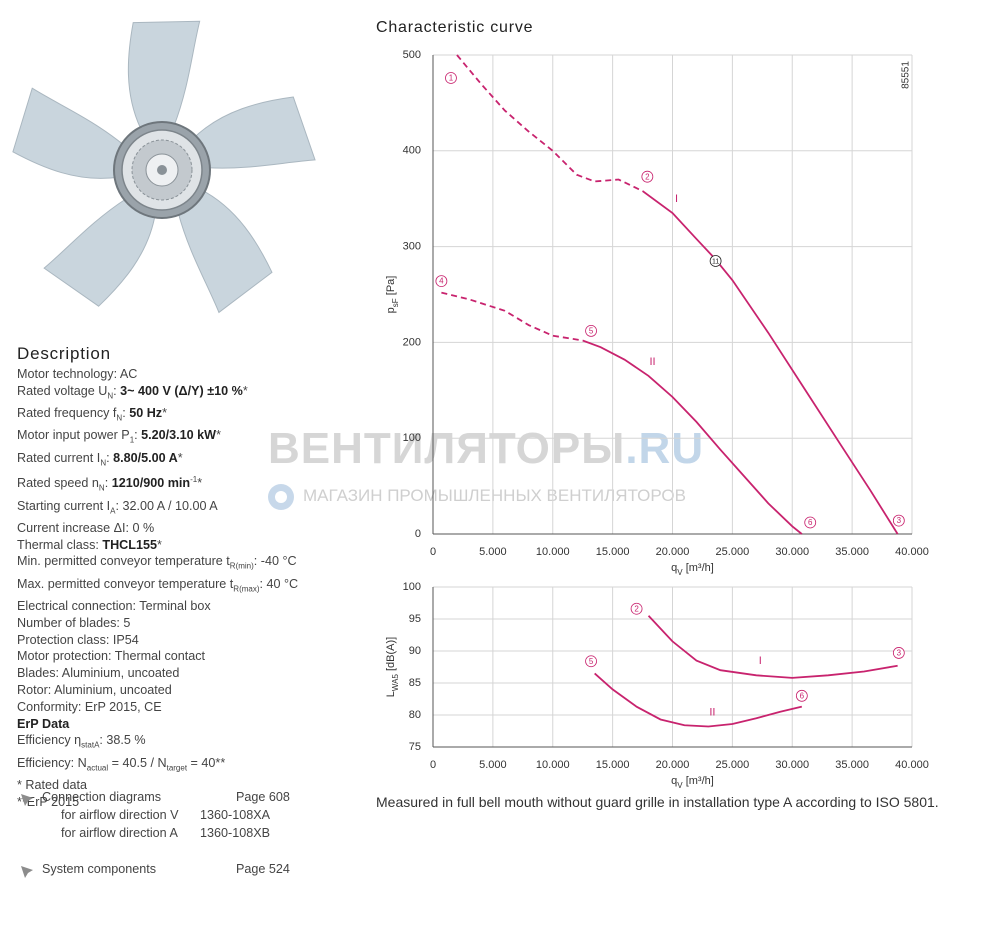 Image resolution: width=1000 pixels, height=940 pixels. I want to click on label-subscript: sF, so click(395, 302).